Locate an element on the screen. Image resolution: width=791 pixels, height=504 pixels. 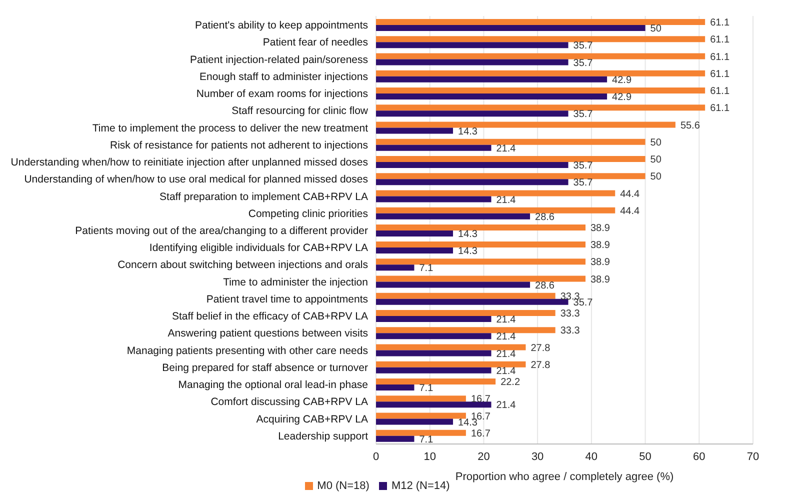
y-tick-label: Managing the optional oral lead-in phase is located at coordinates (273, 385).